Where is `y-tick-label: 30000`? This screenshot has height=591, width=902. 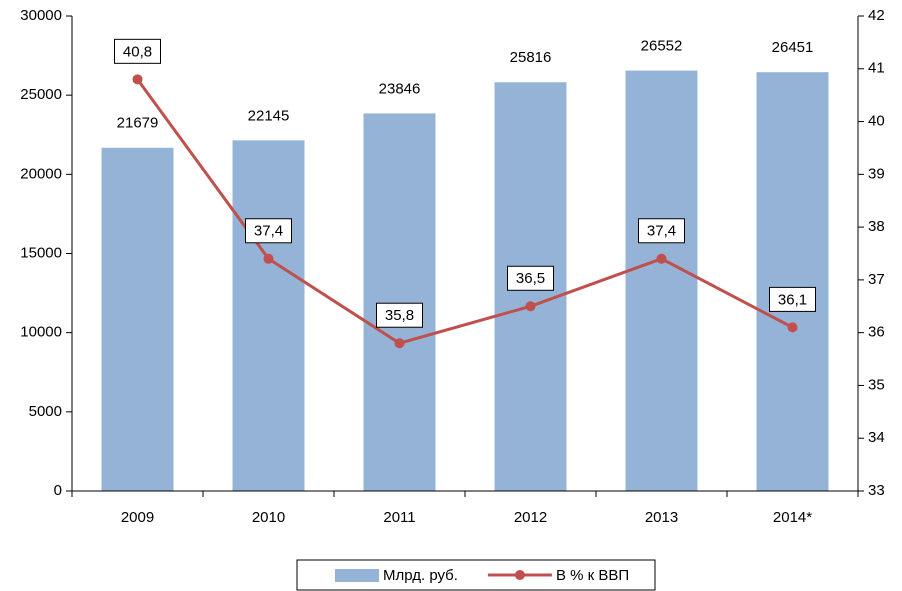 y-tick-label: 30000 is located at coordinates (41, 15).